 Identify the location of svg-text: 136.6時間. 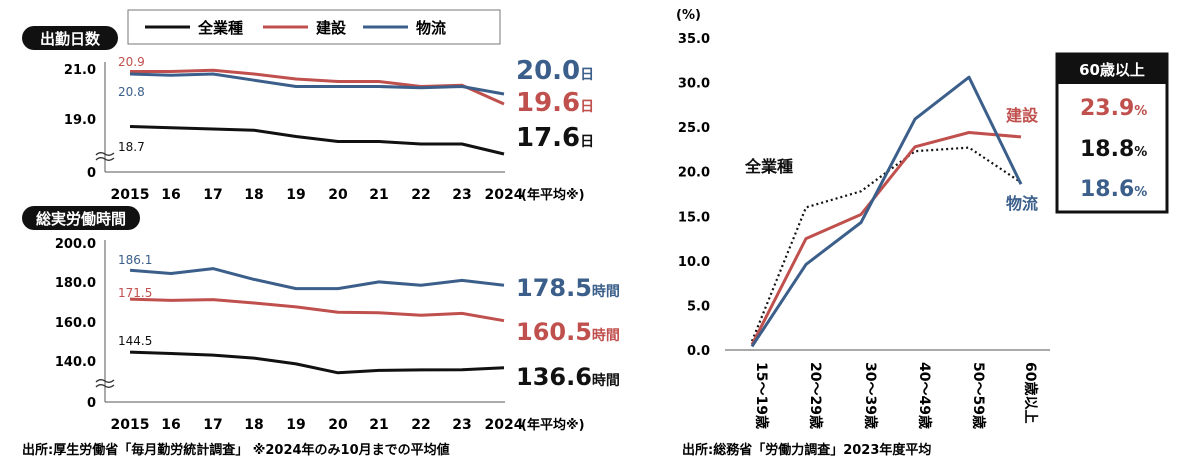
(568, 377).